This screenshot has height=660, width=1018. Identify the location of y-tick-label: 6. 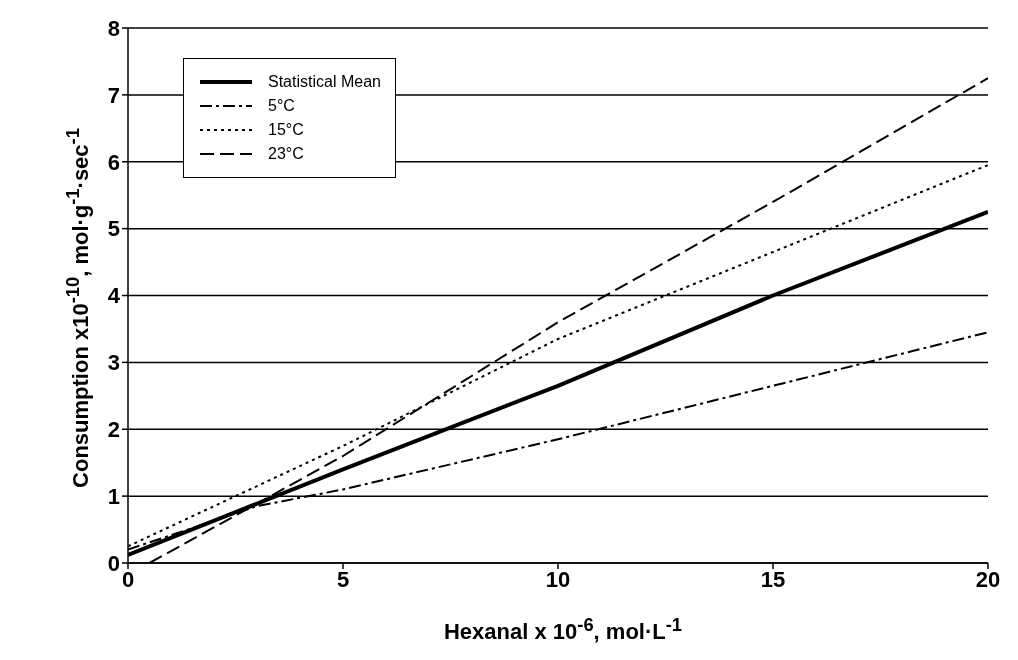
(113, 162).